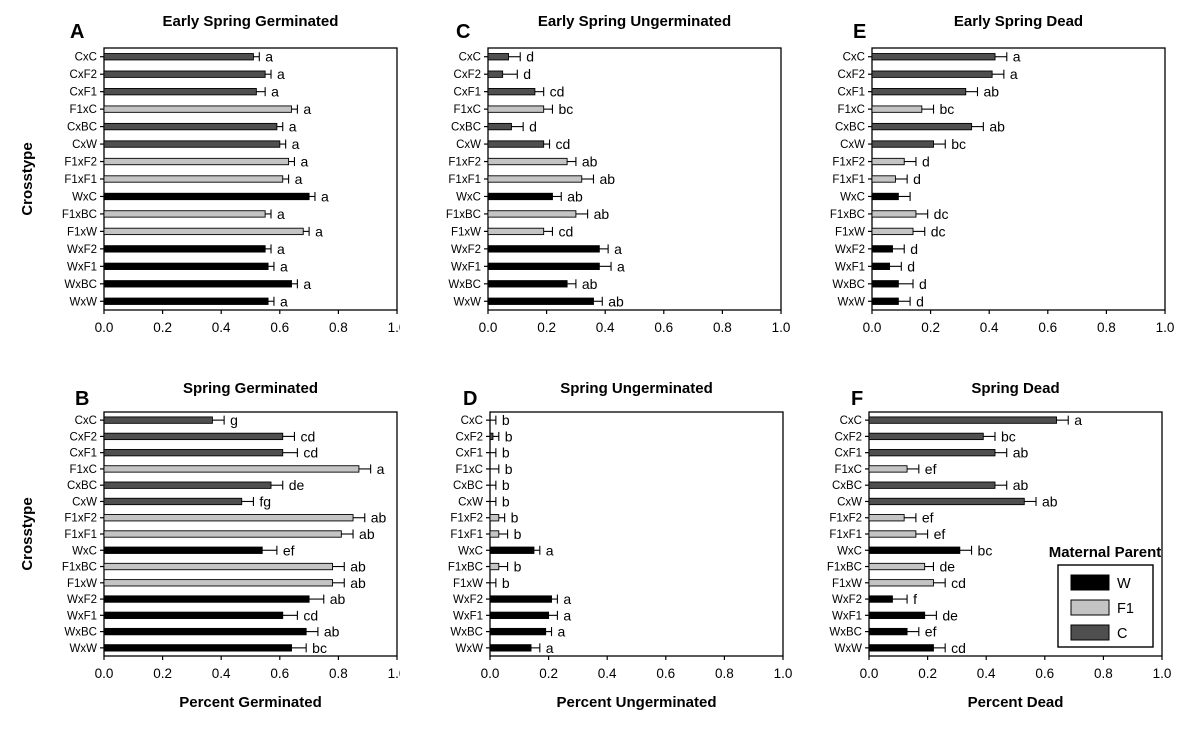  What do you see at coordinates (464, 163) in the screenshot?
I see `category-label: F1xF2` at bounding box center [464, 163].